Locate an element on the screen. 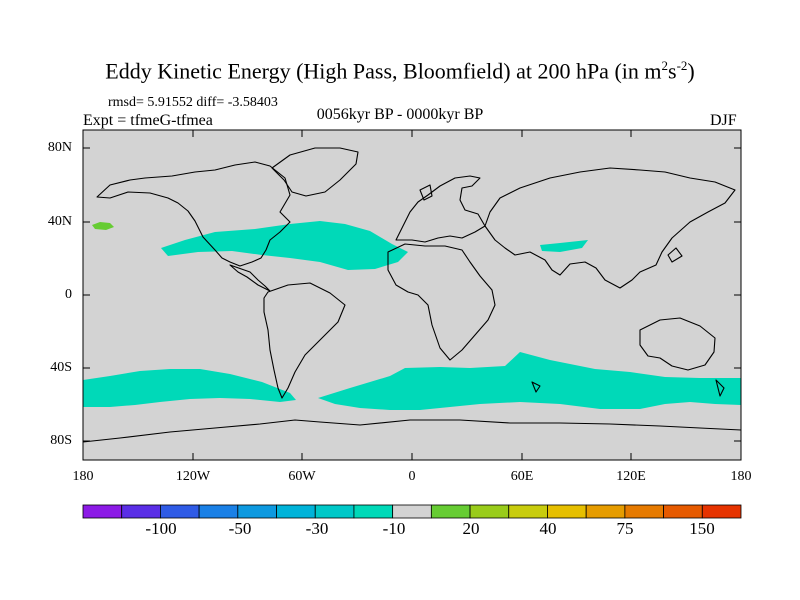 This screenshot has height=600, width=800. colorbar-label: -30 is located at coordinates (317, 528).